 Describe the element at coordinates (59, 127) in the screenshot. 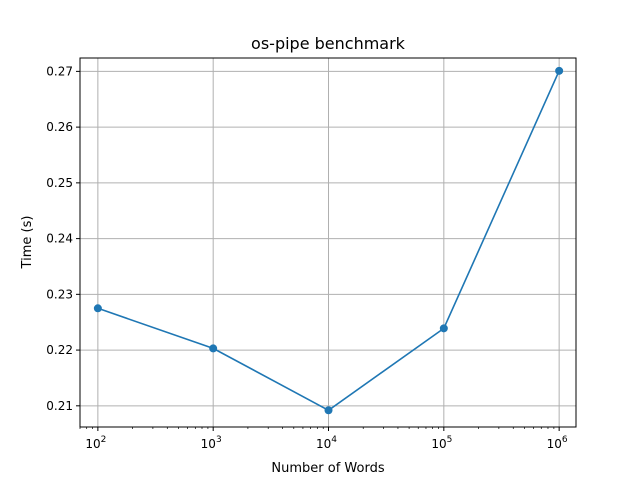

I see `y-tick-label: 0.26` at that location.